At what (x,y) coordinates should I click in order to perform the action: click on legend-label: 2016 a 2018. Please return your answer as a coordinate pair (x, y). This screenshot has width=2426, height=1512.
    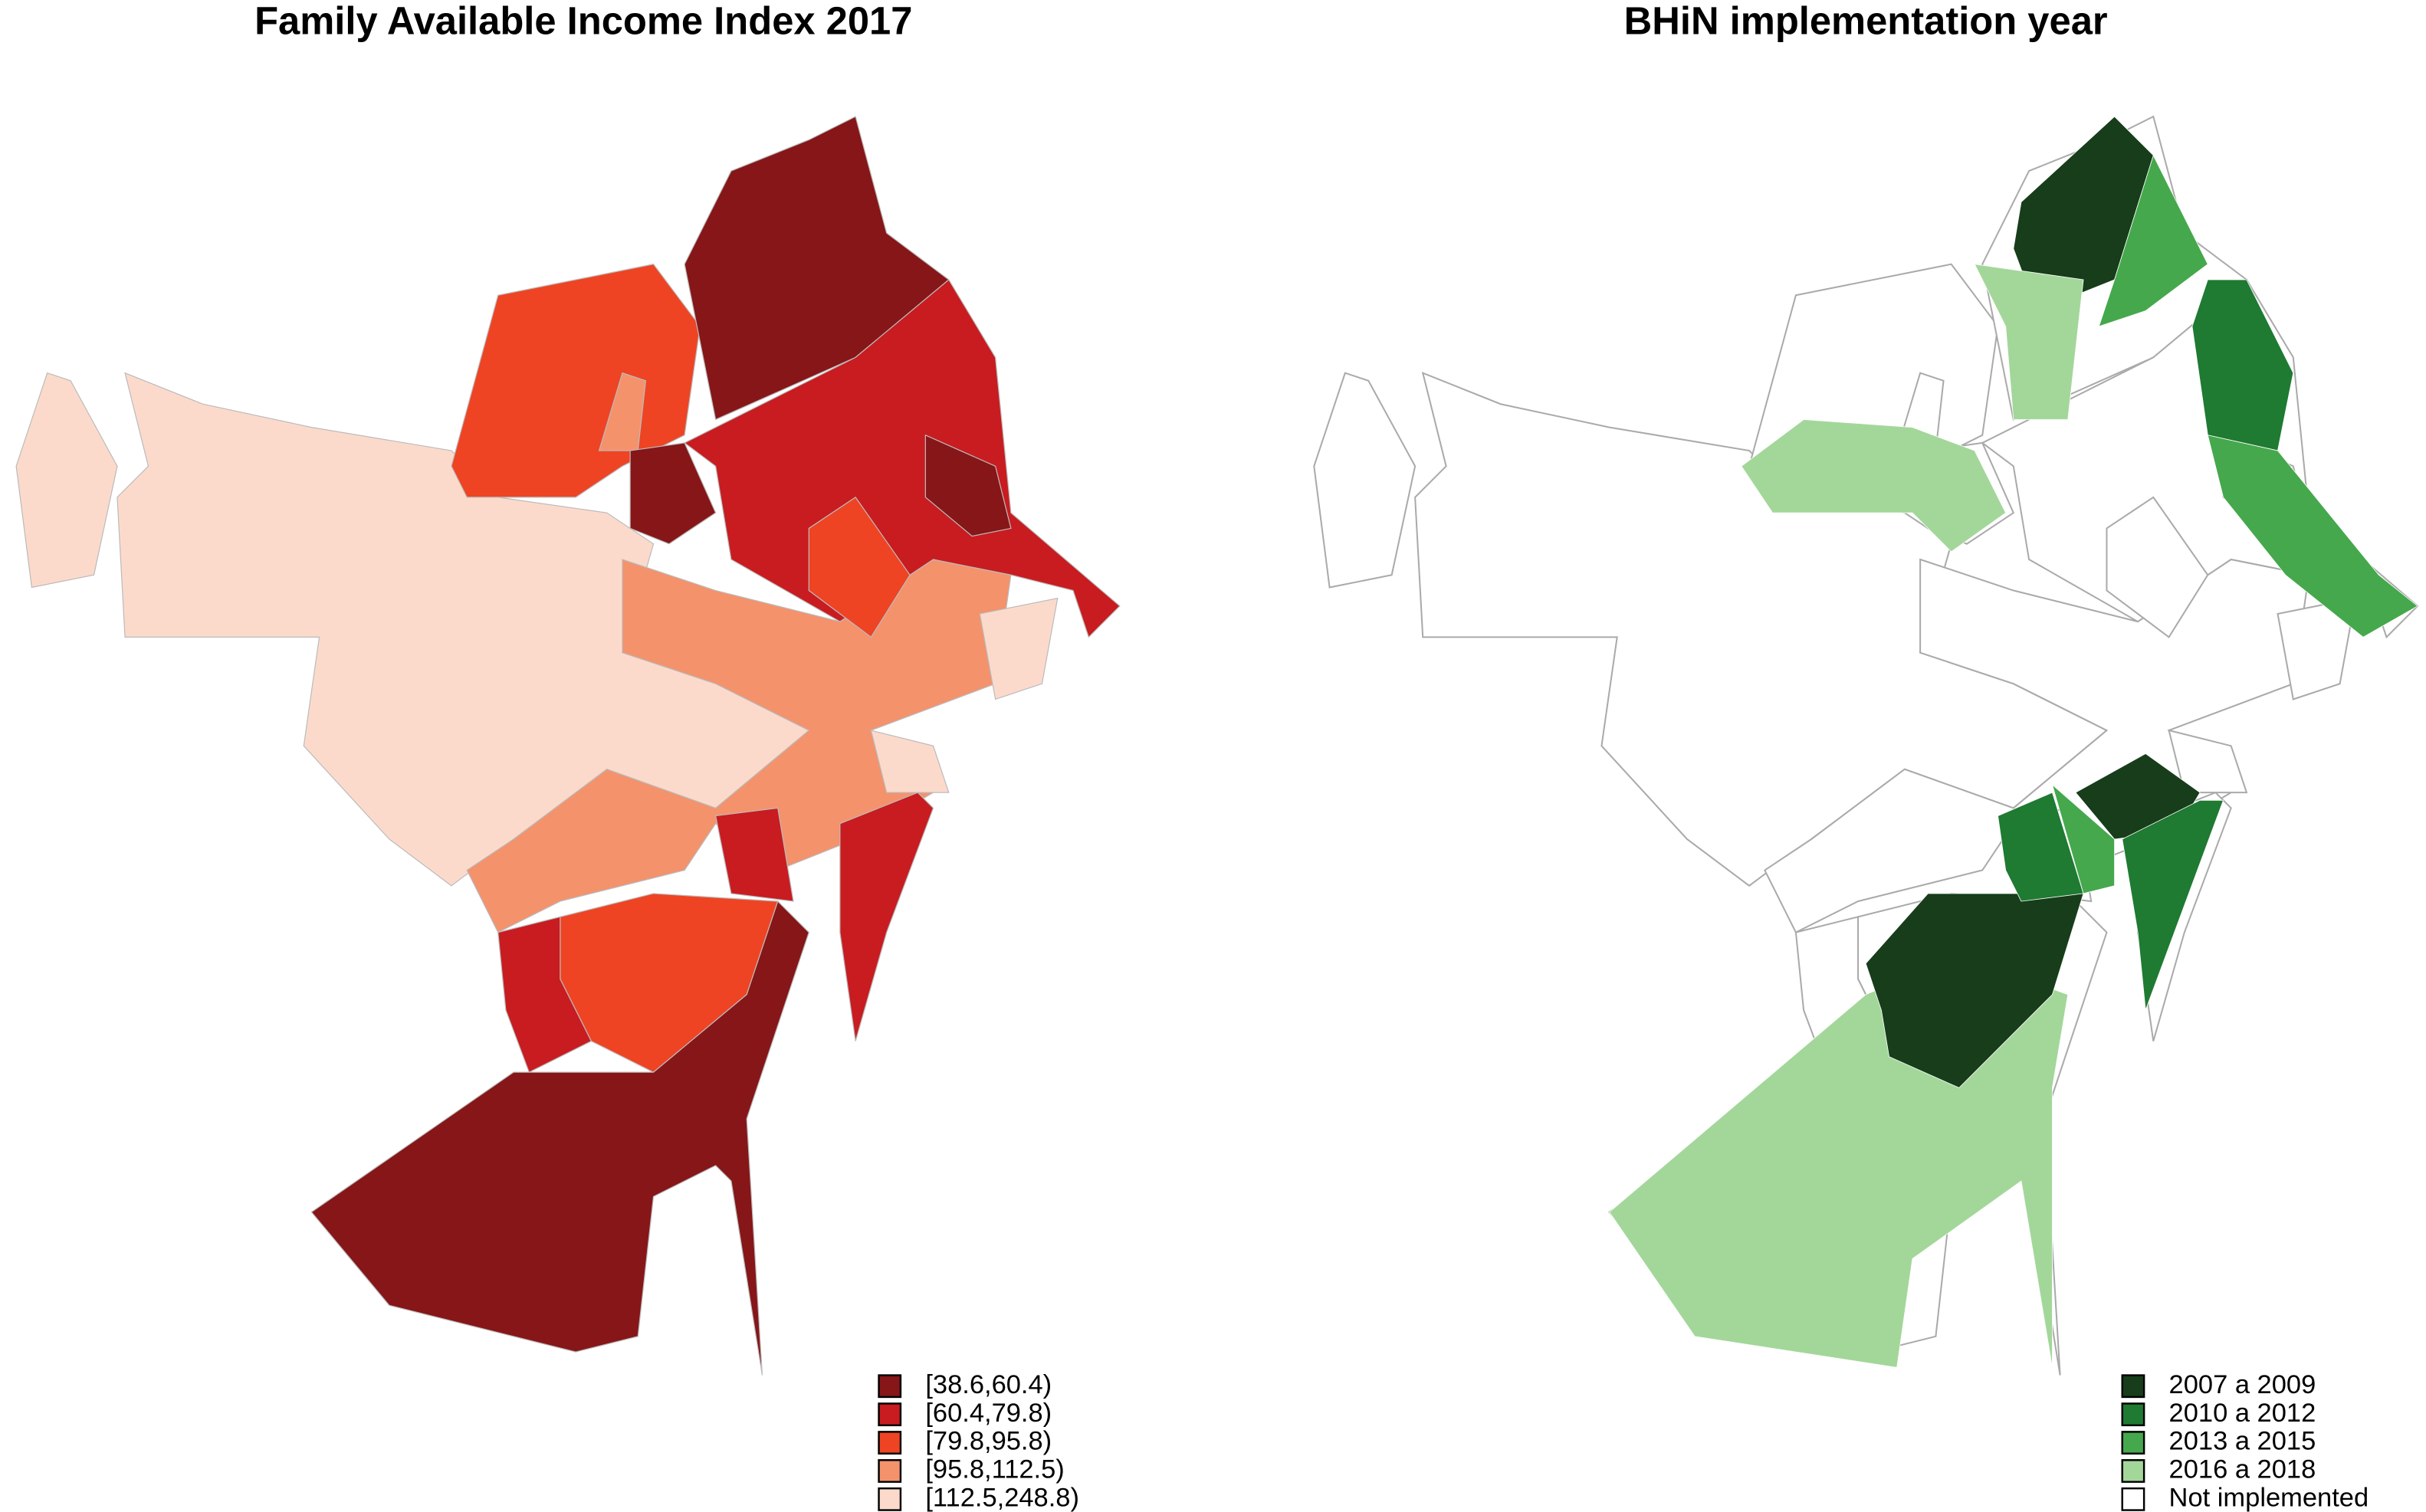
    Looking at the image, I should click on (2242, 1469).